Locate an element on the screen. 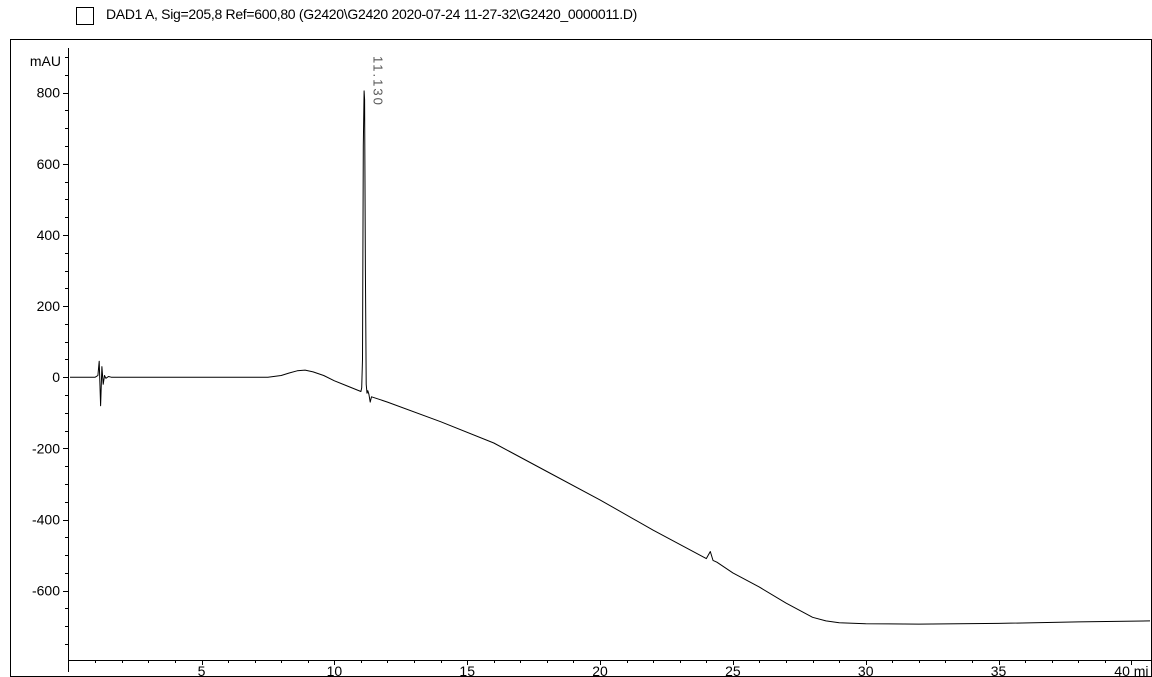 The width and height of the screenshot is (1152, 677). y-tick-label: 200 is located at coordinates (49, 306).